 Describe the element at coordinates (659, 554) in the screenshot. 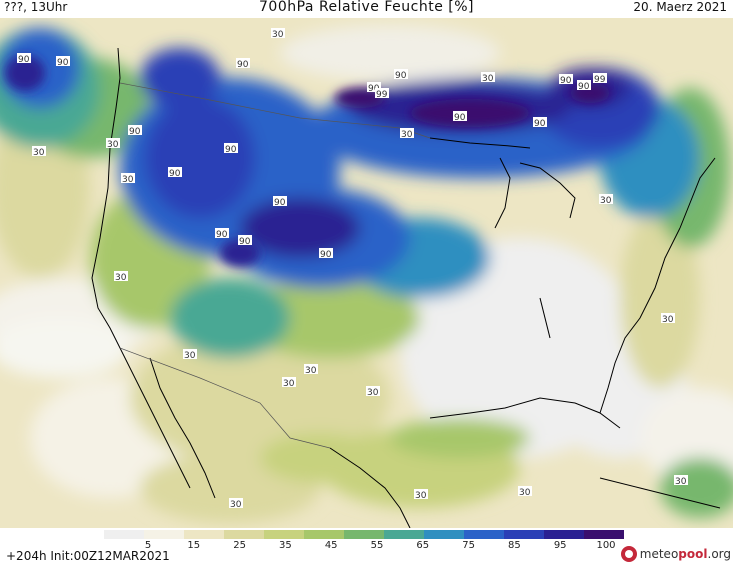

I see `logo-text-a: meteo` at that location.